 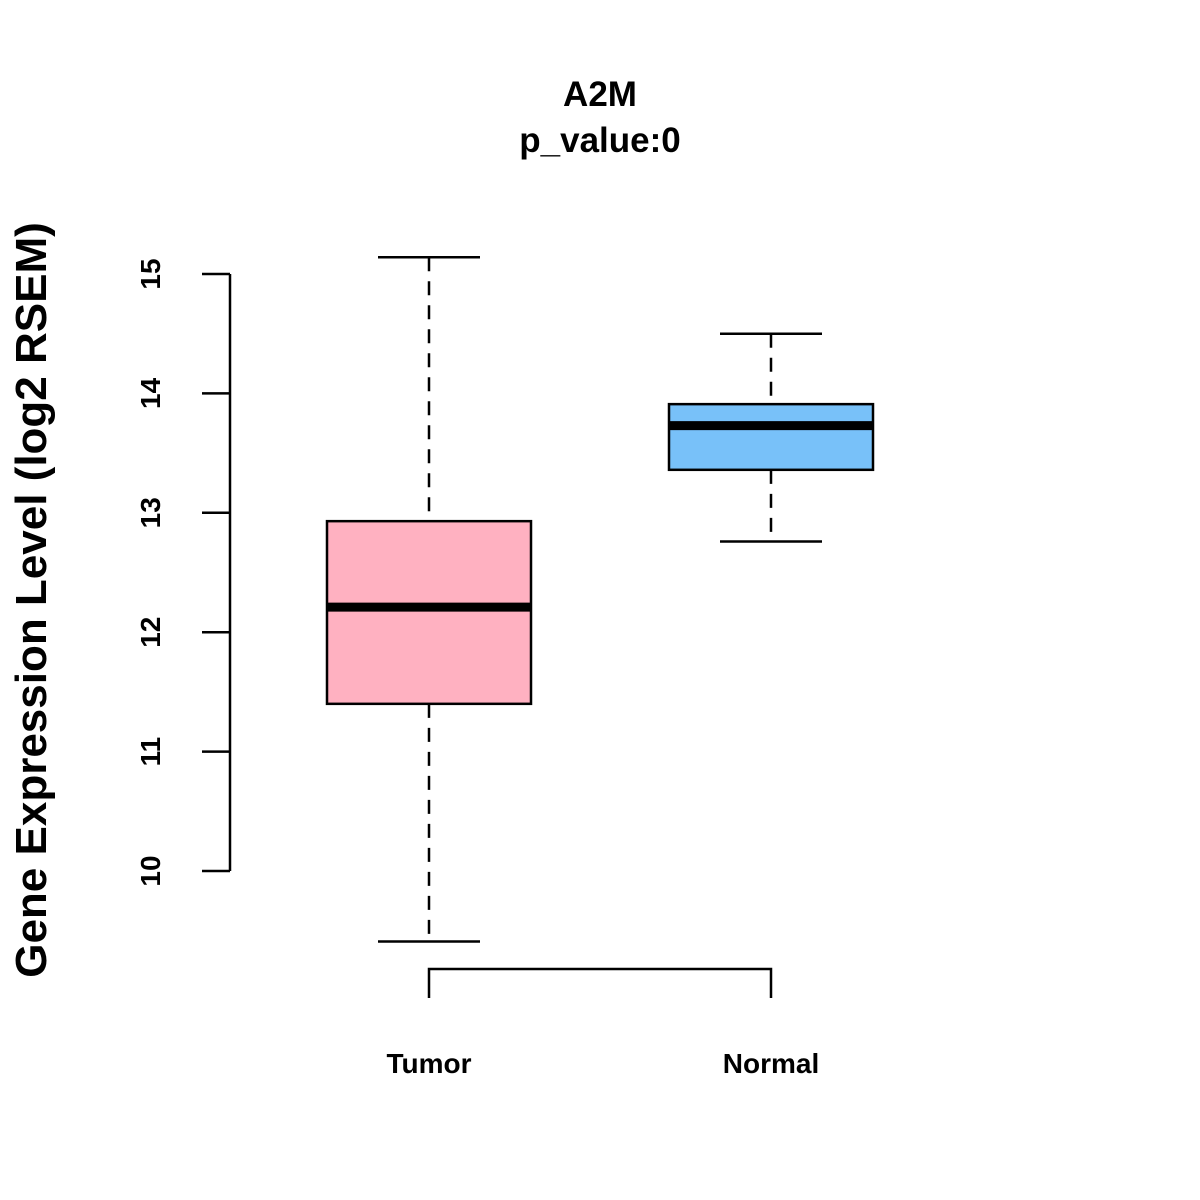 I want to click on y-tick-label-12: 12, so click(x=150, y=632).